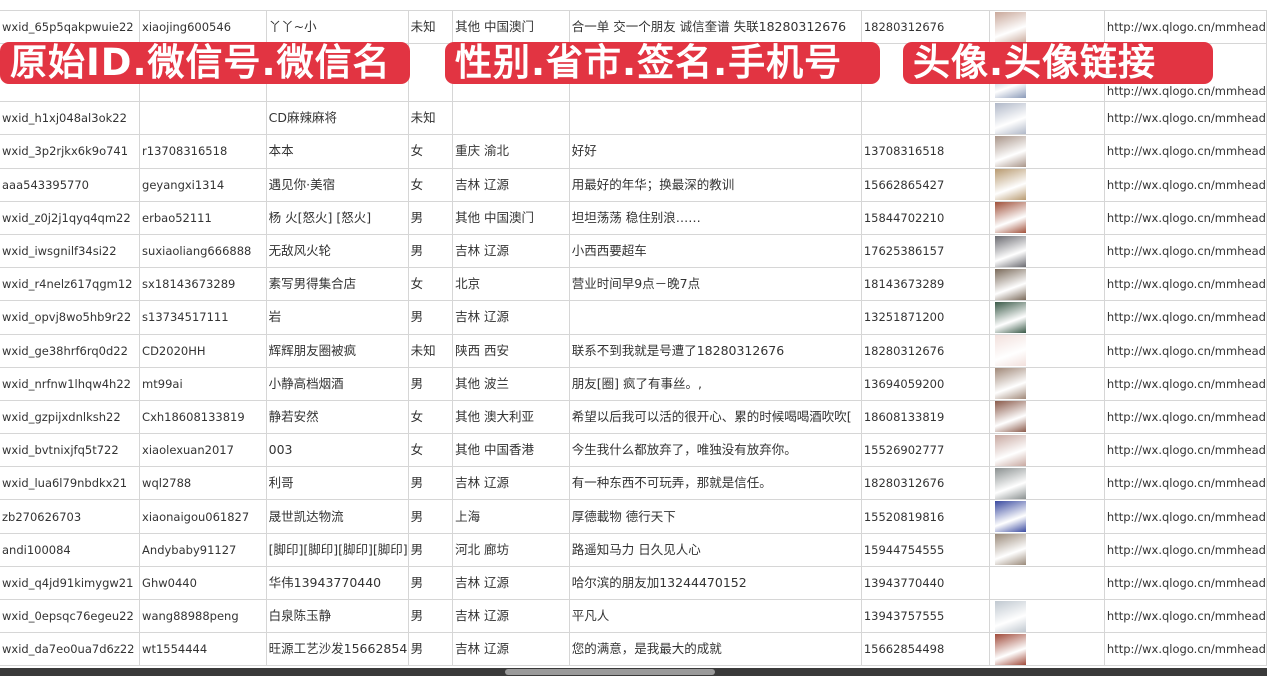 The image size is (1267, 676). What do you see at coordinates (70, 217) in the screenshot?
I see `original-id-cell: wxid_z0j2j1qyq4qm22` at bounding box center [70, 217].